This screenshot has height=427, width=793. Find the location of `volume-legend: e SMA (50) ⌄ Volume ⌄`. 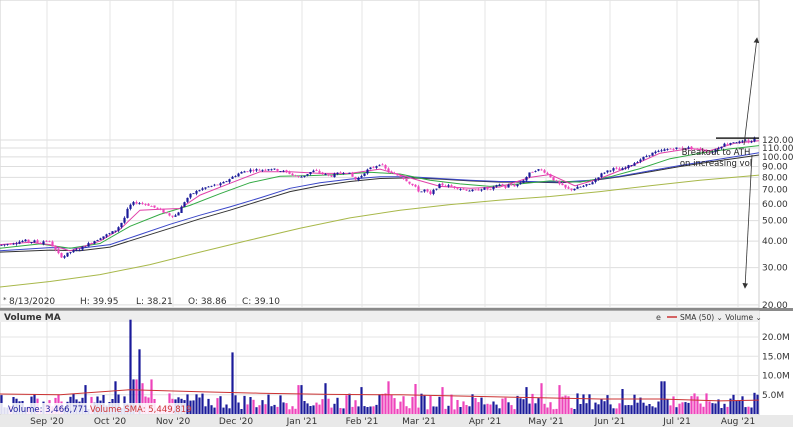

volume-legend: e SMA (50) ⌄ Volume ⌄ is located at coordinates (709, 317).